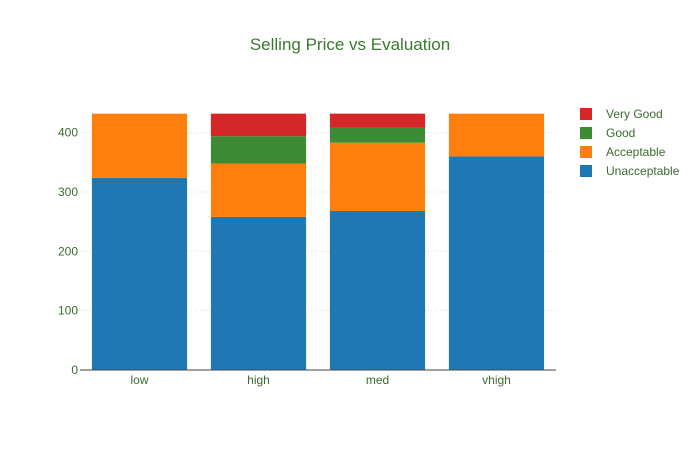 Image resolution: width=700 pixels, height=450 pixels. Describe the element at coordinates (496, 263) in the screenshot. I see `bar-unacceptable-vhigh` at that location.